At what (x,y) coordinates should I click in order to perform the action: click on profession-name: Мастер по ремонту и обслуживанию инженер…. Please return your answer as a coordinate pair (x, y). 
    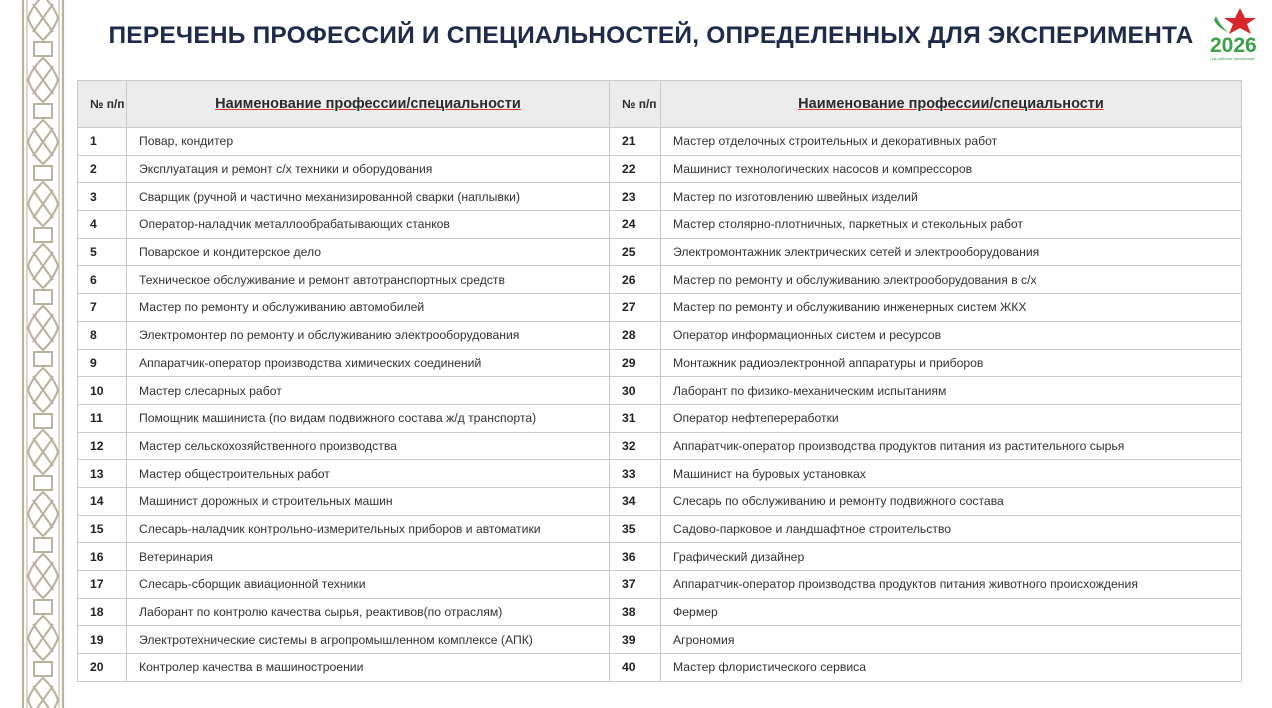
    Looking at the image, I should click on (951, 307).